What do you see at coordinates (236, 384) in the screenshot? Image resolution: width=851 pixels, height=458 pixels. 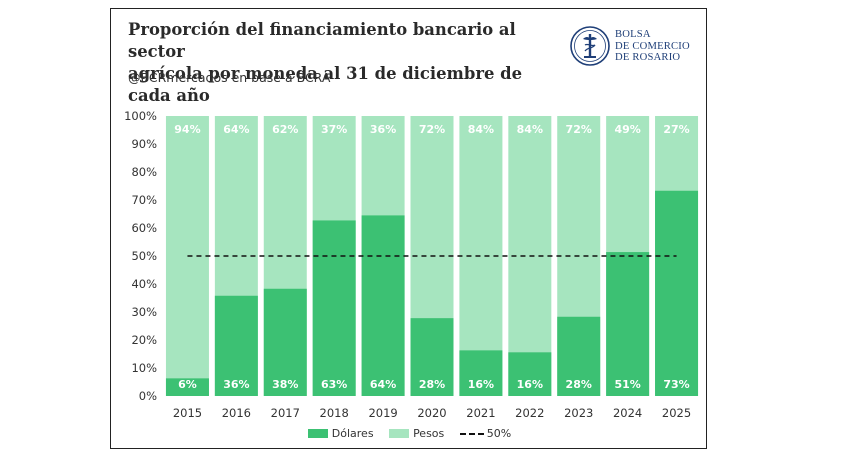 I see `data-label-dolares: 36%` at bounding box center [236, 384].